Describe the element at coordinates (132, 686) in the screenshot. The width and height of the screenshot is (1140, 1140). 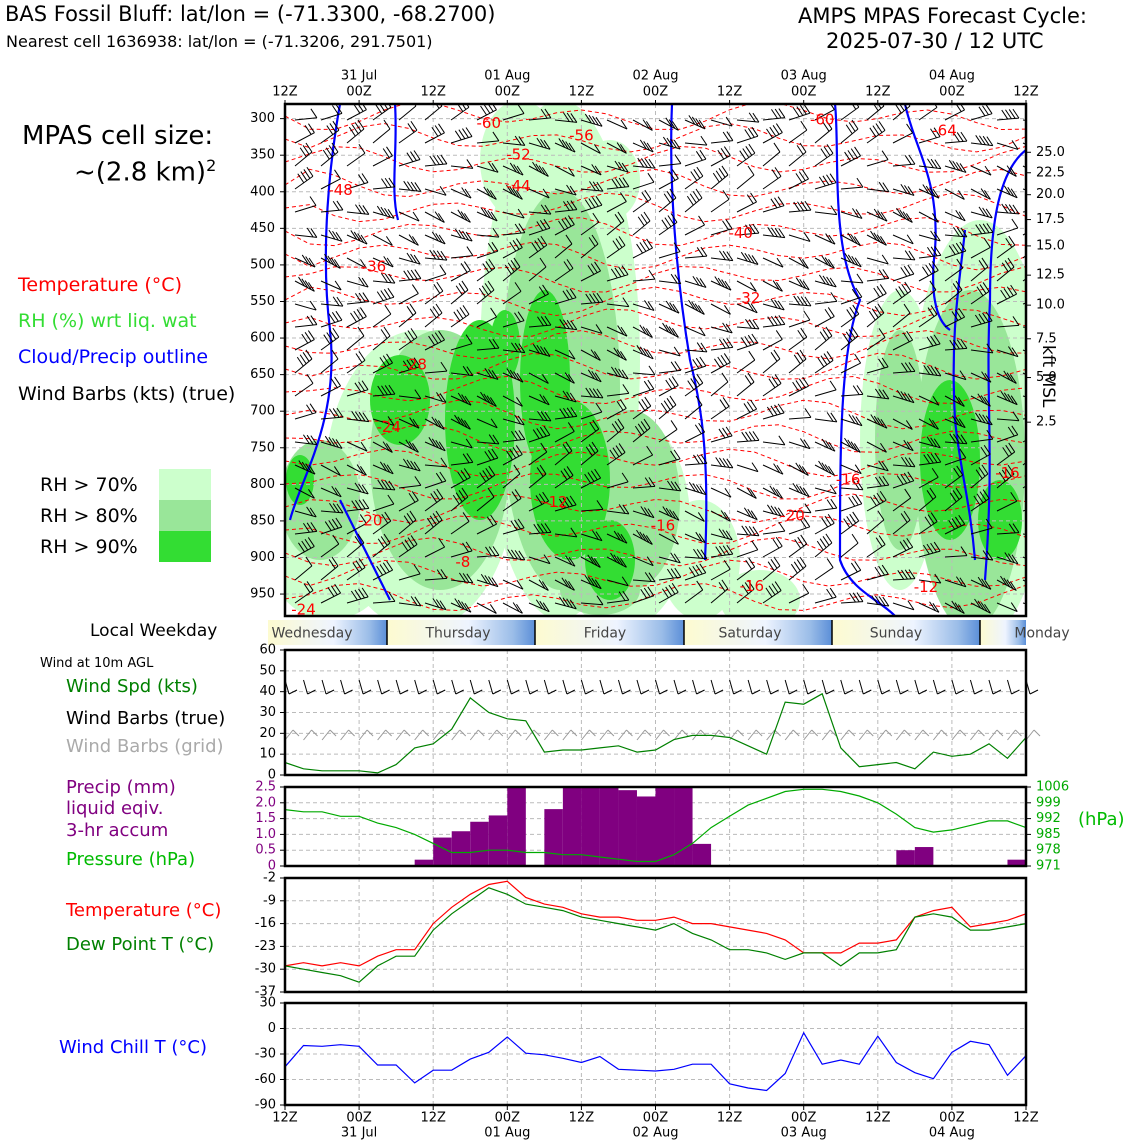
I see `wind-speed-label: Wind Spd (kts)` at that location.